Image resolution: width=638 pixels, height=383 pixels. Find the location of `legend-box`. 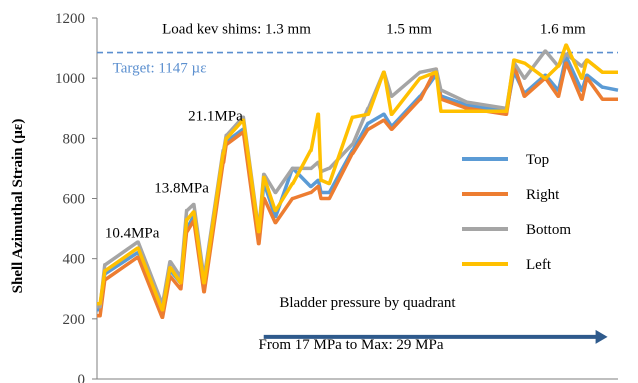

legend-box is located at coordinates (527, 211).